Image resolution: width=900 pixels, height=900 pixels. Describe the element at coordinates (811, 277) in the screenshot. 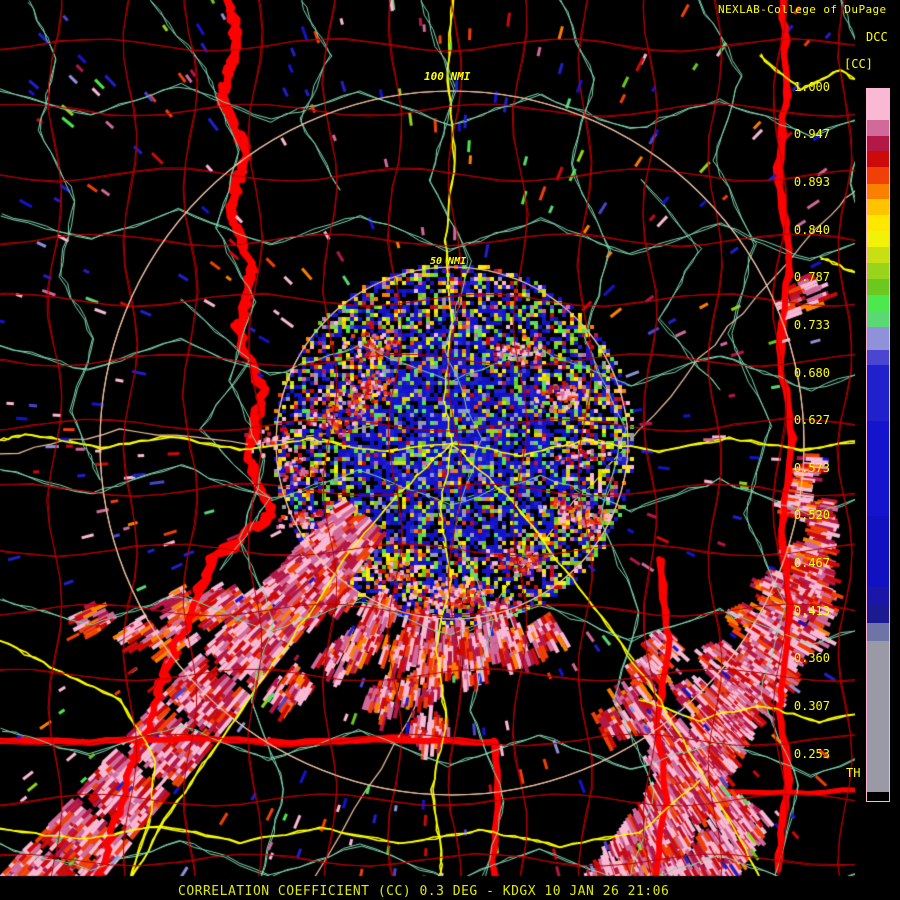

I see `colorbar-tick-label: 0.787` at that location.